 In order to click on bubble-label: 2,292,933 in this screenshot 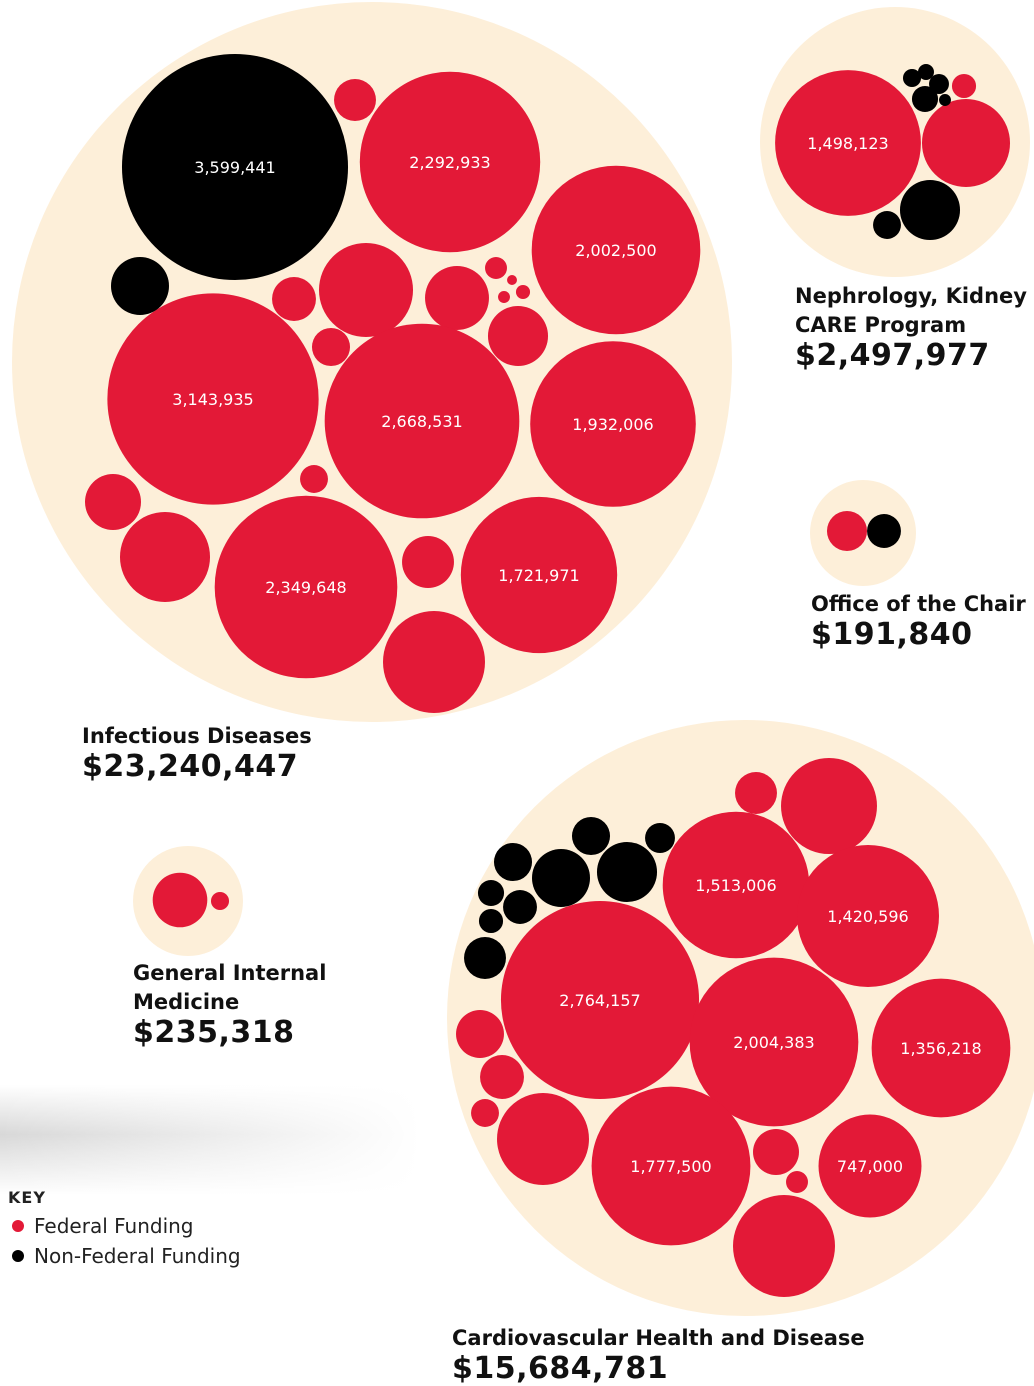, I will do `click(449, 162)`.